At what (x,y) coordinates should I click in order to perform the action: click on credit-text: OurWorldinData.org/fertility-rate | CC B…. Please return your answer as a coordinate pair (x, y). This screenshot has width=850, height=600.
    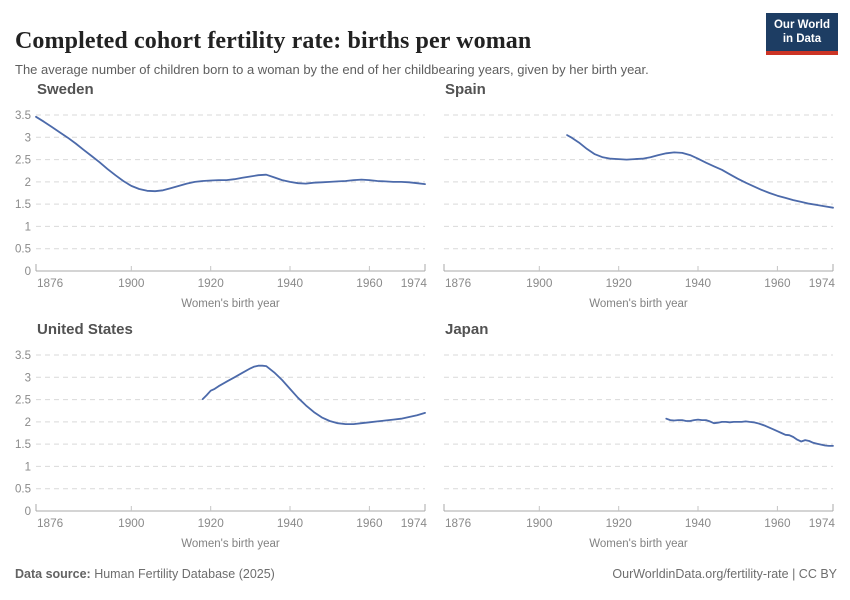
    Looking at the image, I should click on (724, 574).